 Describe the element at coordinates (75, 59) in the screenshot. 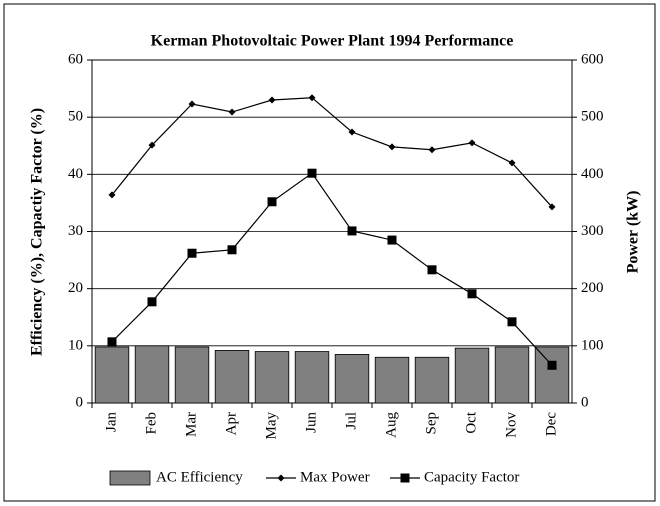

I see `y-tick-label: 60` at that location.